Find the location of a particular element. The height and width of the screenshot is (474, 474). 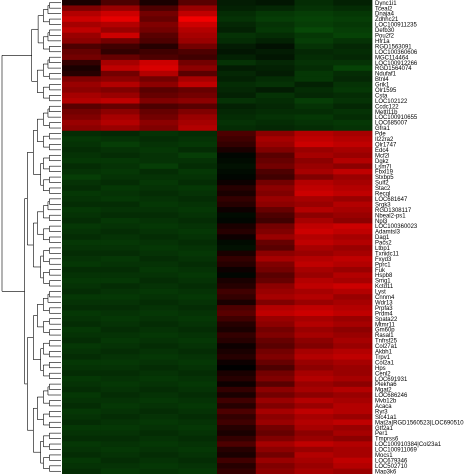

row-label: Fuk is located at coordinates (380, 271).